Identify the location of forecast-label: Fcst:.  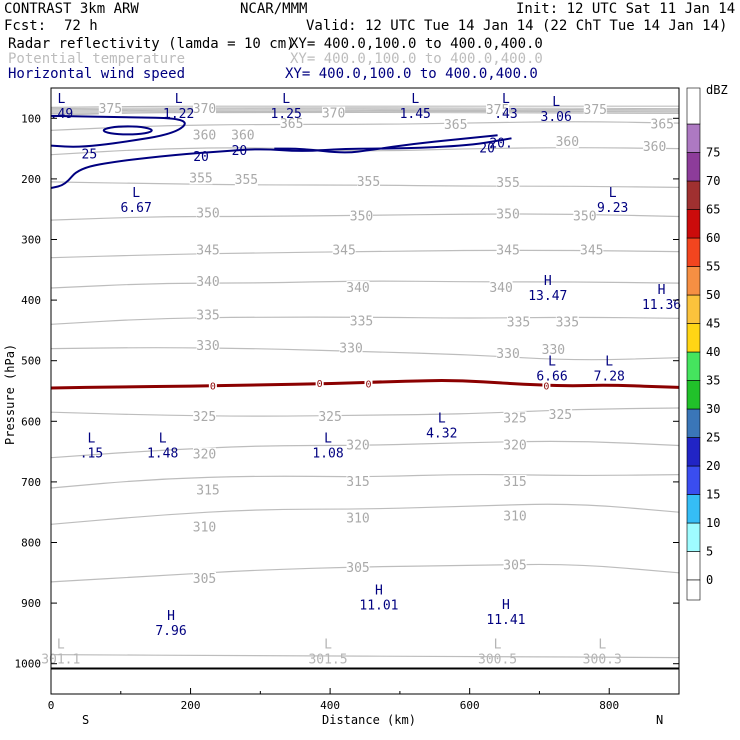
(25, 26).